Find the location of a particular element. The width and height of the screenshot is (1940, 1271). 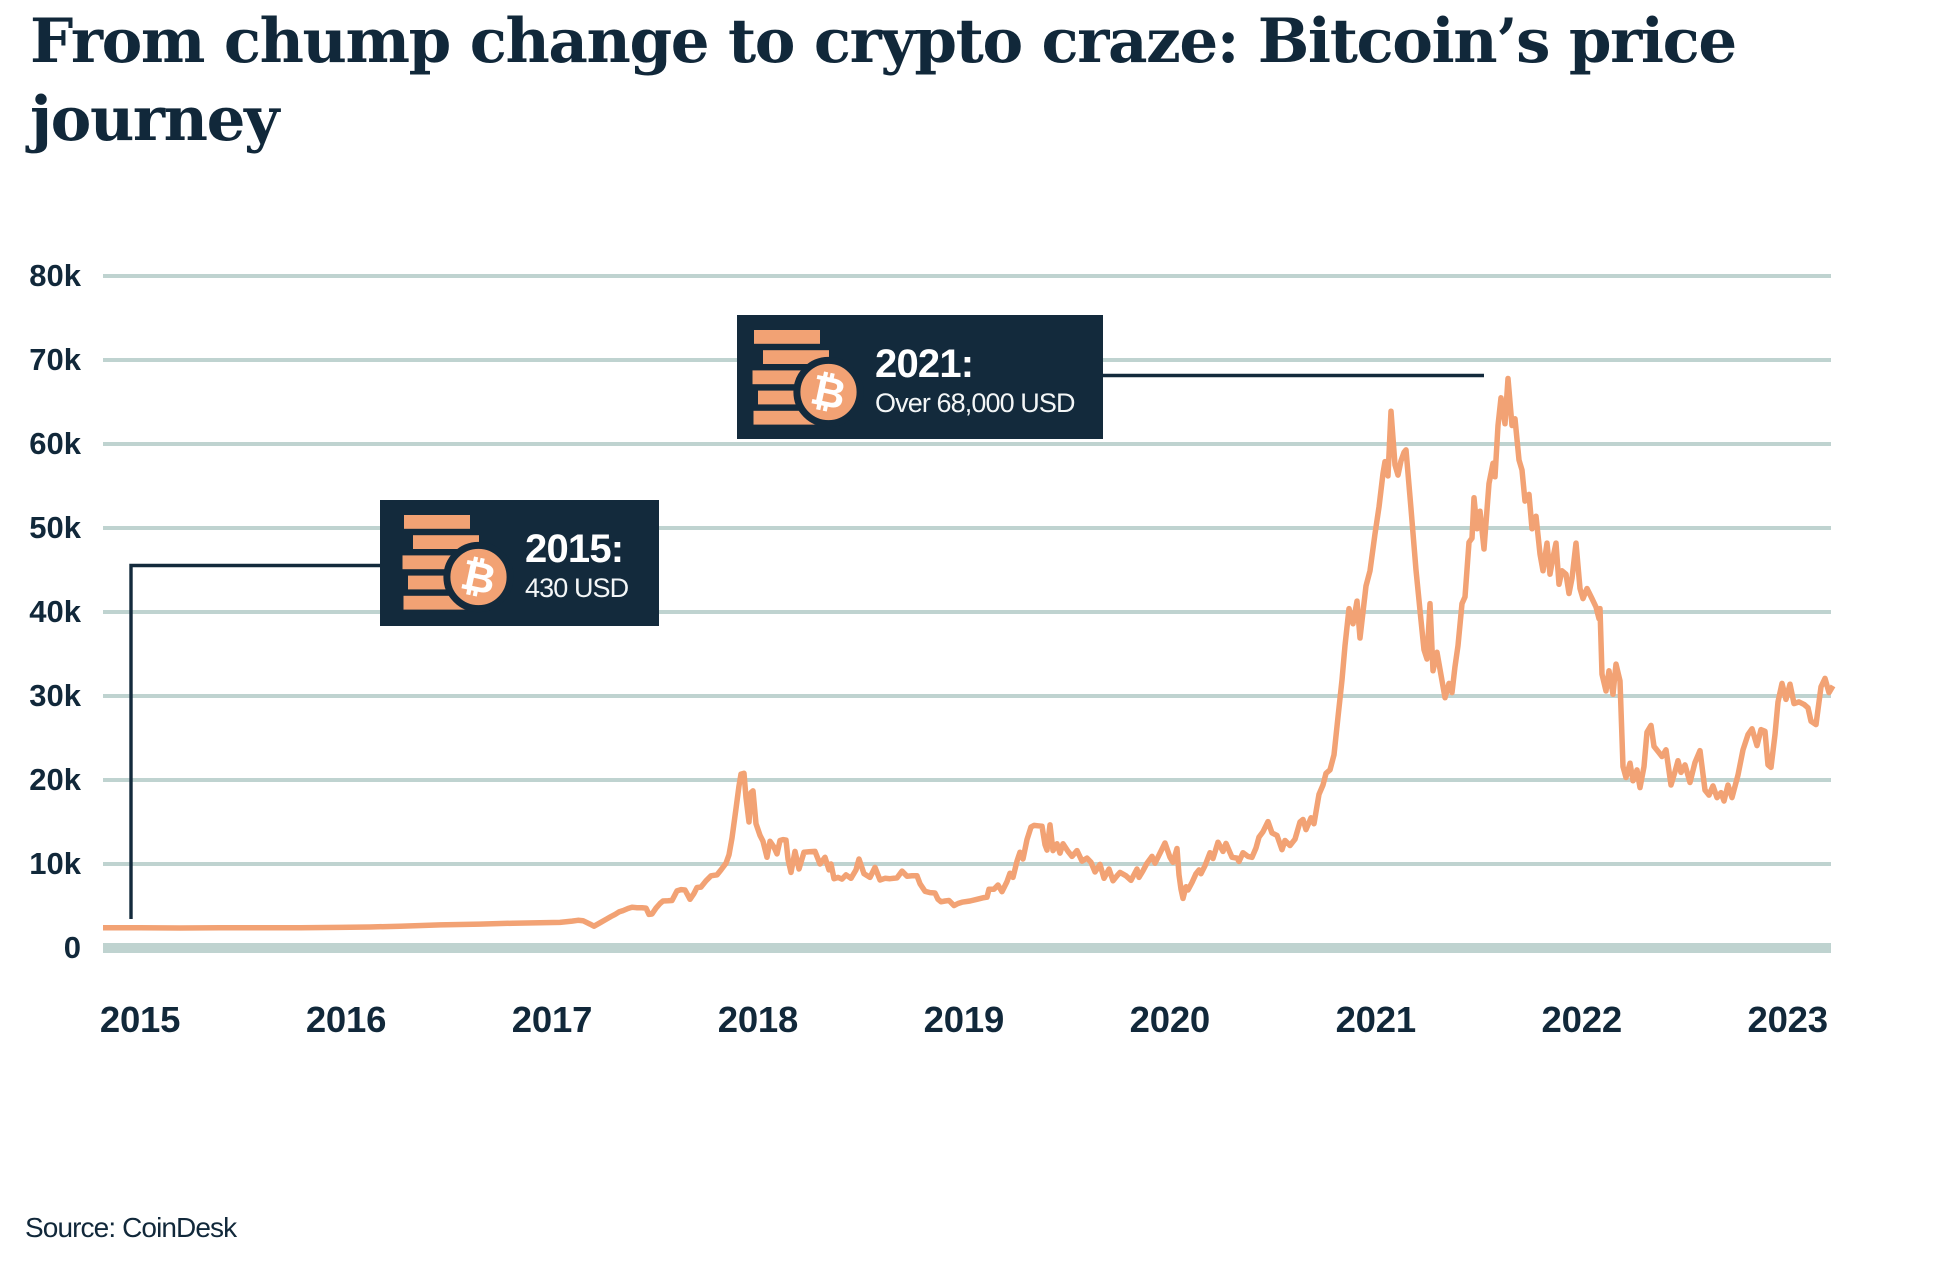

x-tick-label-2020: 2020 is located at coordinates (1170, 1019).